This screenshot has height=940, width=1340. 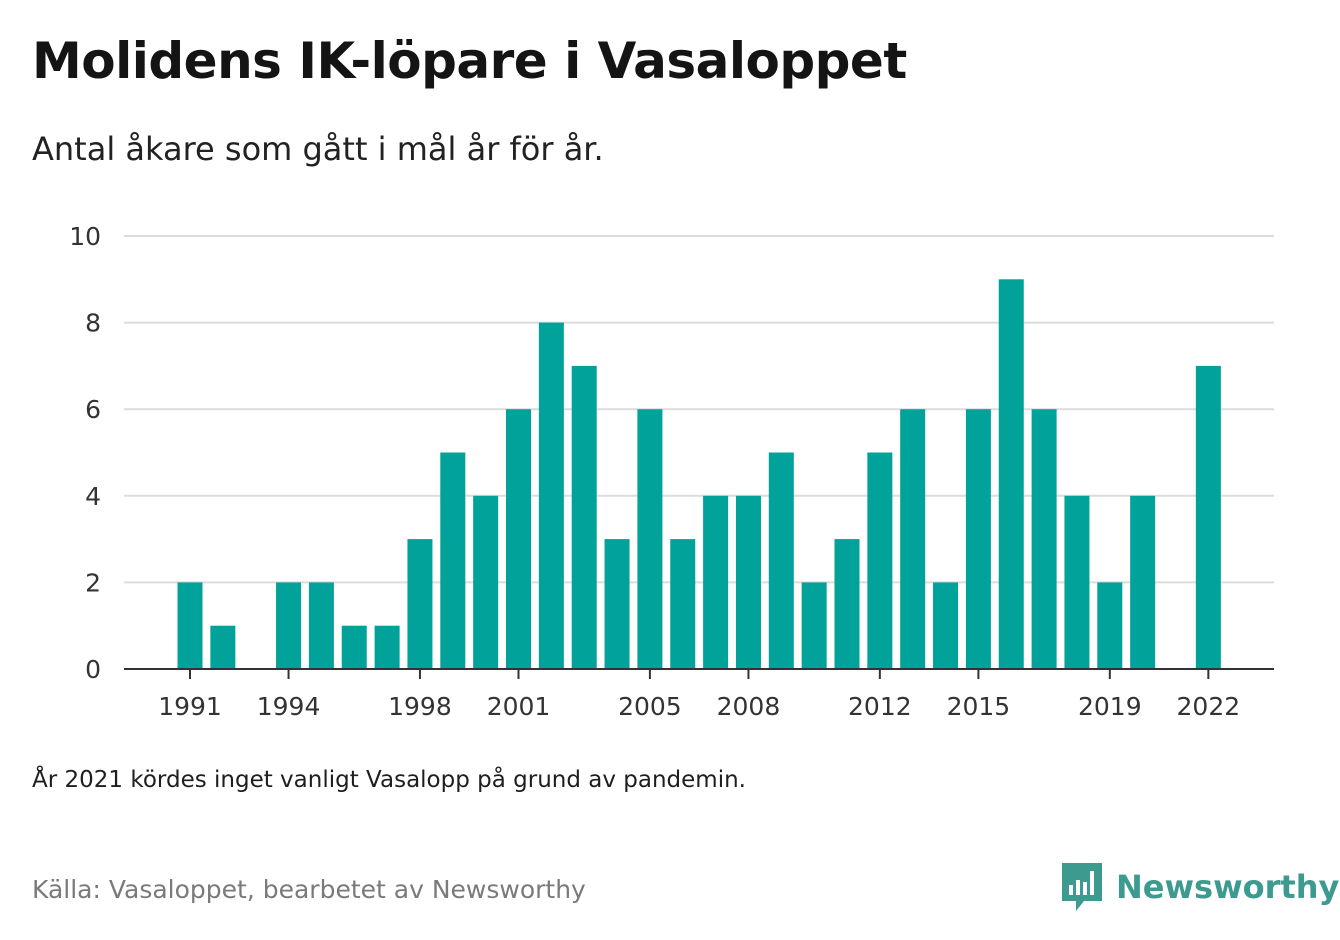 What do you see at coordinates (318, 149) in the screenshot?
I see `chart-subtitle: Antal åkare som gått i mål år för år.` at bounding box center [318, 149].